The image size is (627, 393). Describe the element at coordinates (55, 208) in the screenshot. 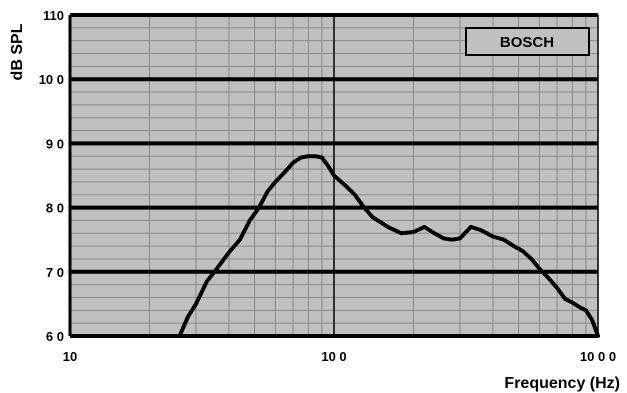

I see `y-tick-label: 8 0` at that location.